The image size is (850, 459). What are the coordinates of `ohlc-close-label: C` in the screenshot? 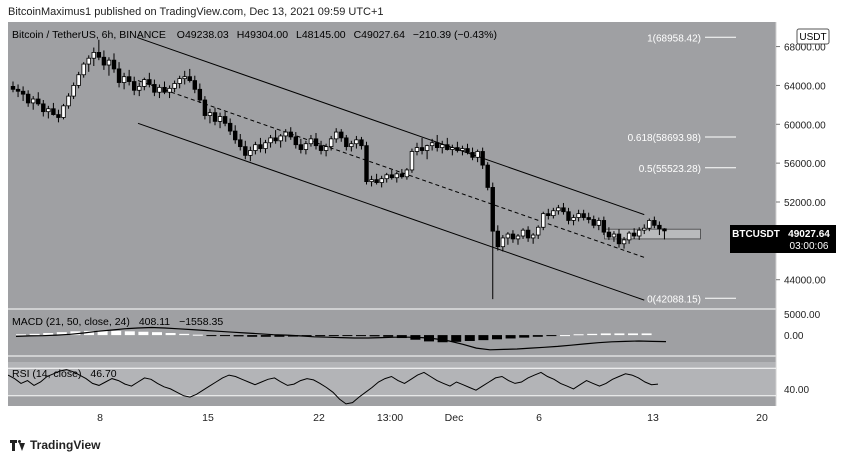 It's located at (358, 35).